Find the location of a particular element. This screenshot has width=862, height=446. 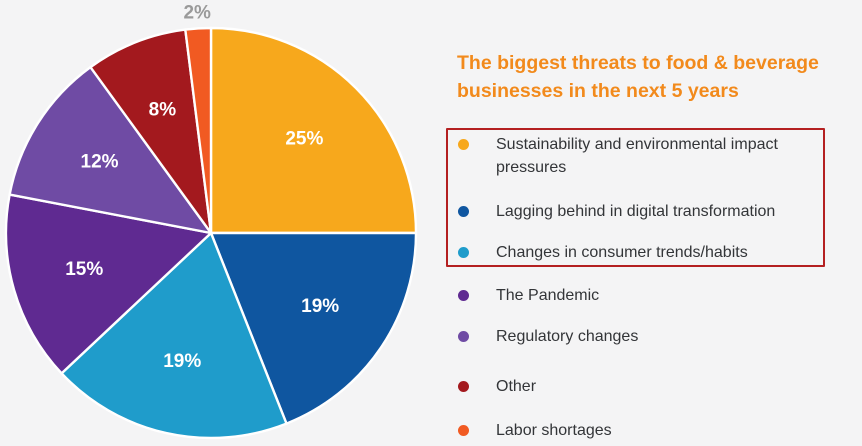

pie-data-label-labor-shortages: 2% is located at coordinates (197, 12).